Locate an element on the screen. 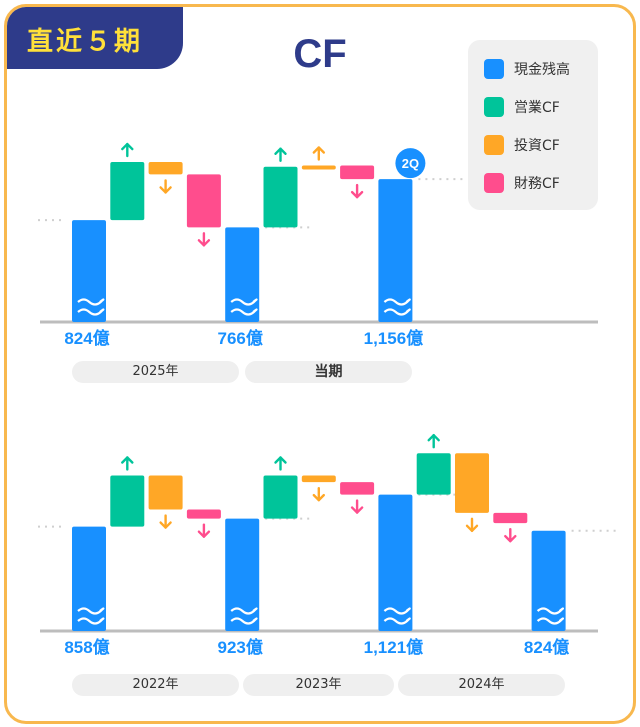 This screenshot has width=640, height=727. period-pill-2023: 2023年 is located at coordinates (318, 685).